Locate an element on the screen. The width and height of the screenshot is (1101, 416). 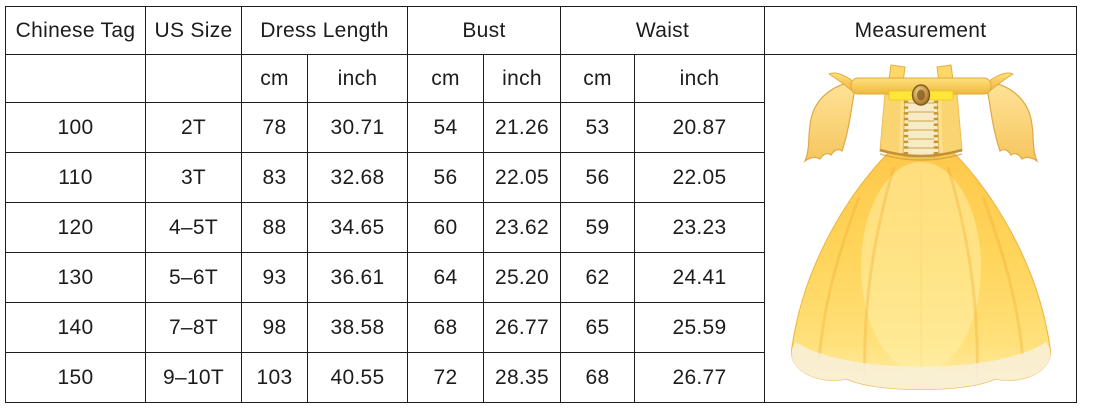
table-cell: 100 is located at coordinates (75, 127).